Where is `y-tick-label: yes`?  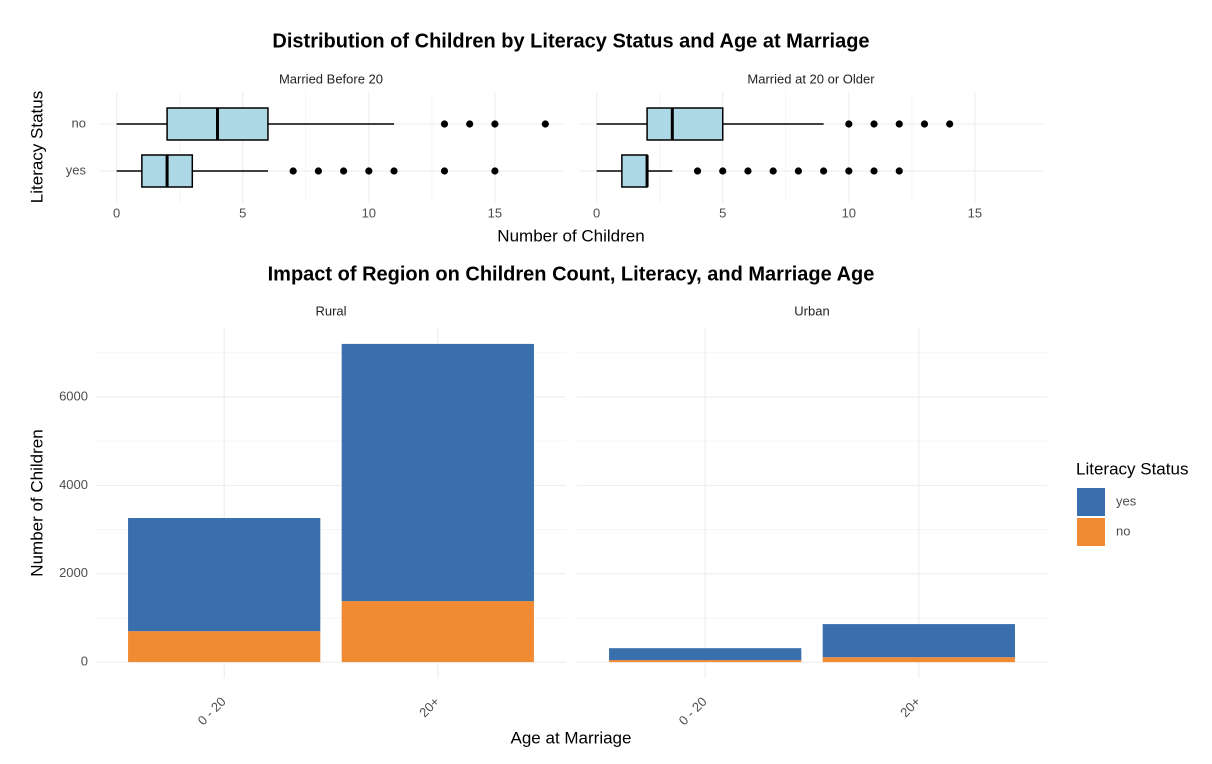 y-tick-label: yes is located at coordinates (76, 169).